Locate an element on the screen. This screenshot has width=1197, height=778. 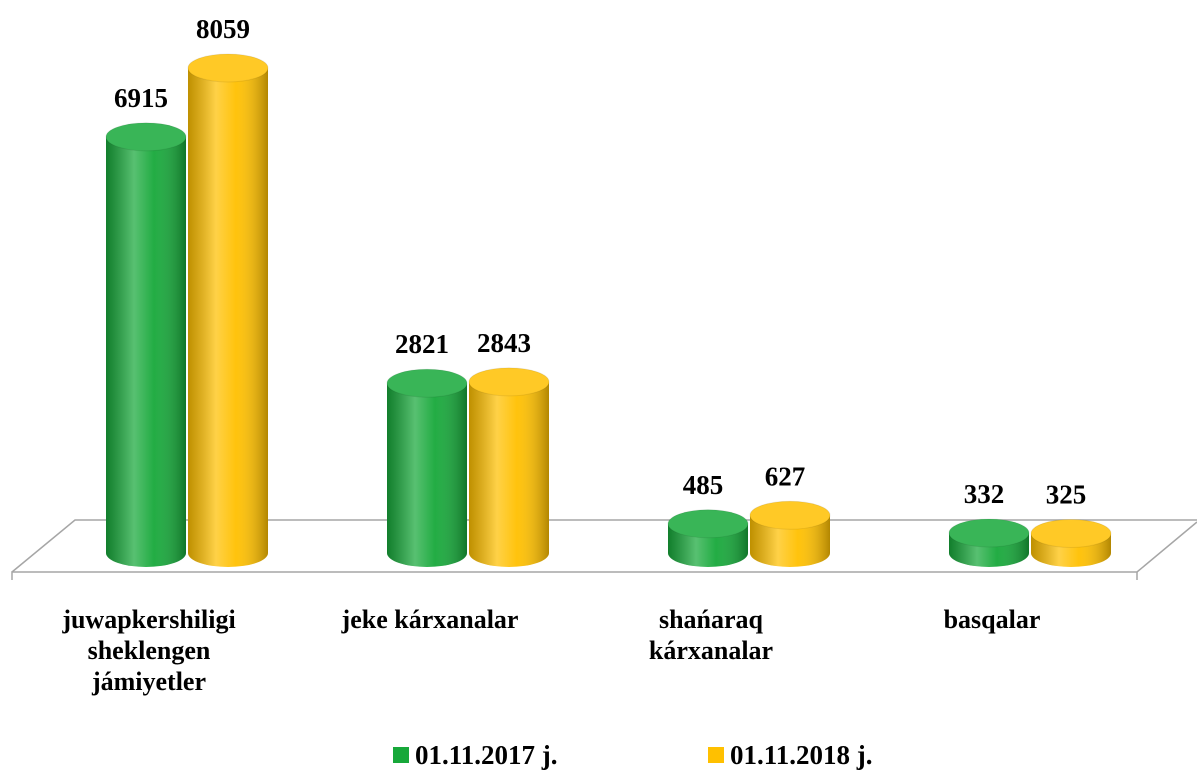
x-tick-label: shańaraq kárxanalar is located at coordinates (711, 635).